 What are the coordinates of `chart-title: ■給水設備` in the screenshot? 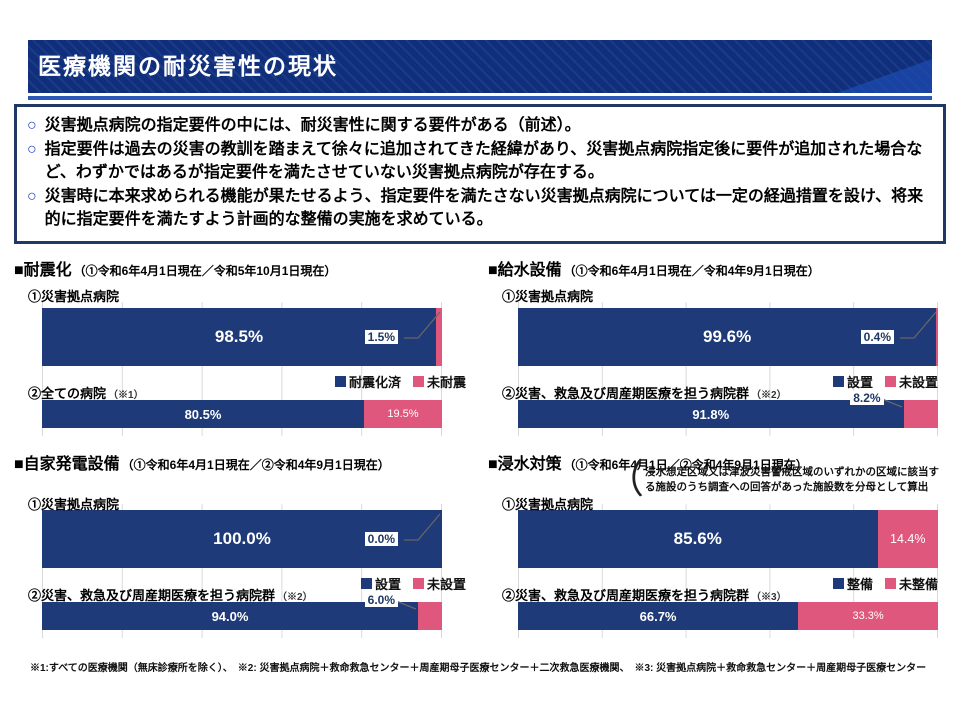 It's located at (525, 270).